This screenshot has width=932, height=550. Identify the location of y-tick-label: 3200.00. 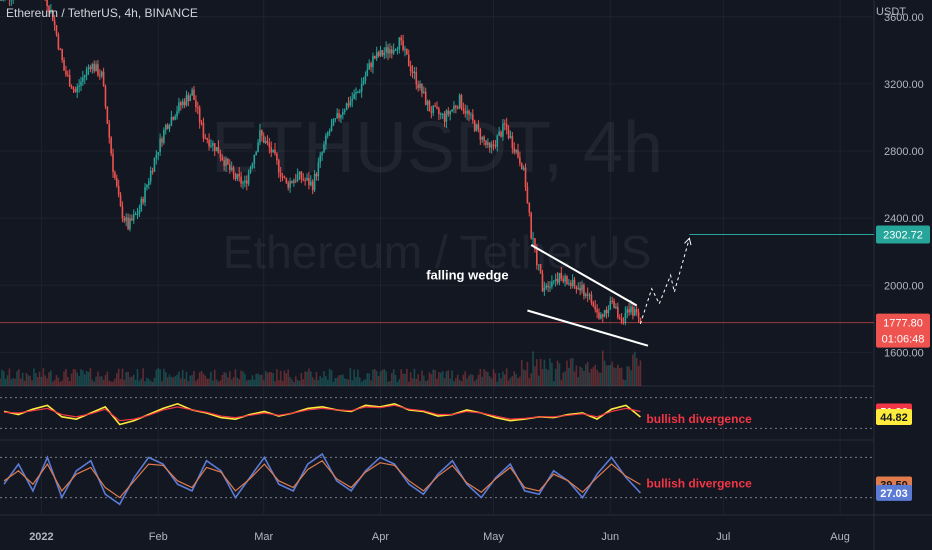
(904, 85).